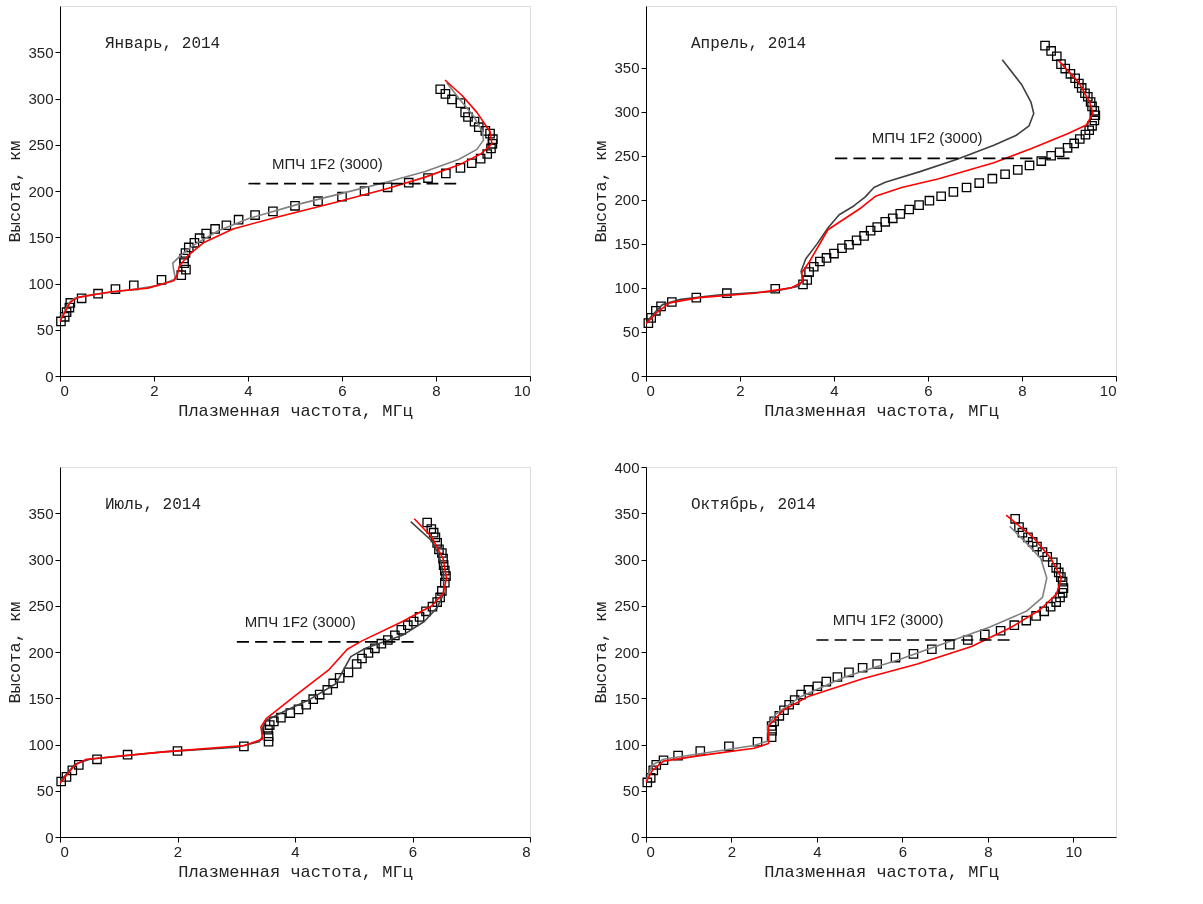  Describe the element at coordinates (154, 390) in the screenshot. I see `x-tick-label: 2` at that location.